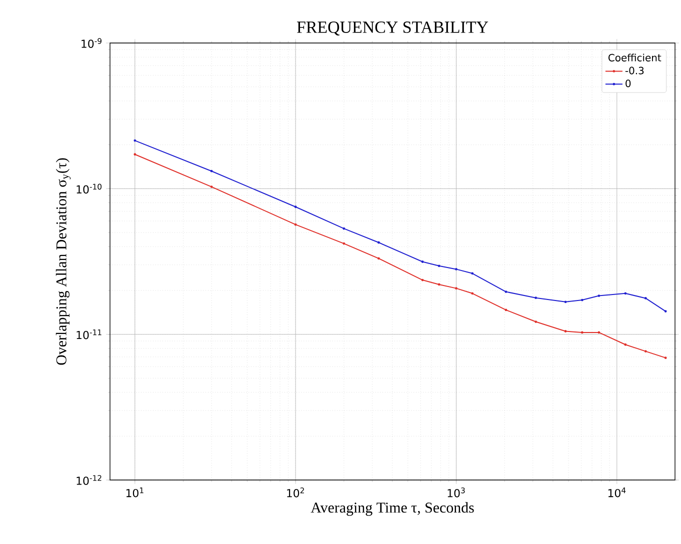 This screenshot has width=681, height=544. What do you see at coordinates (89, 334) in the screenshot?
I see `y-tick-label: 10$^{-11}$` at bounding box center [89, 334].